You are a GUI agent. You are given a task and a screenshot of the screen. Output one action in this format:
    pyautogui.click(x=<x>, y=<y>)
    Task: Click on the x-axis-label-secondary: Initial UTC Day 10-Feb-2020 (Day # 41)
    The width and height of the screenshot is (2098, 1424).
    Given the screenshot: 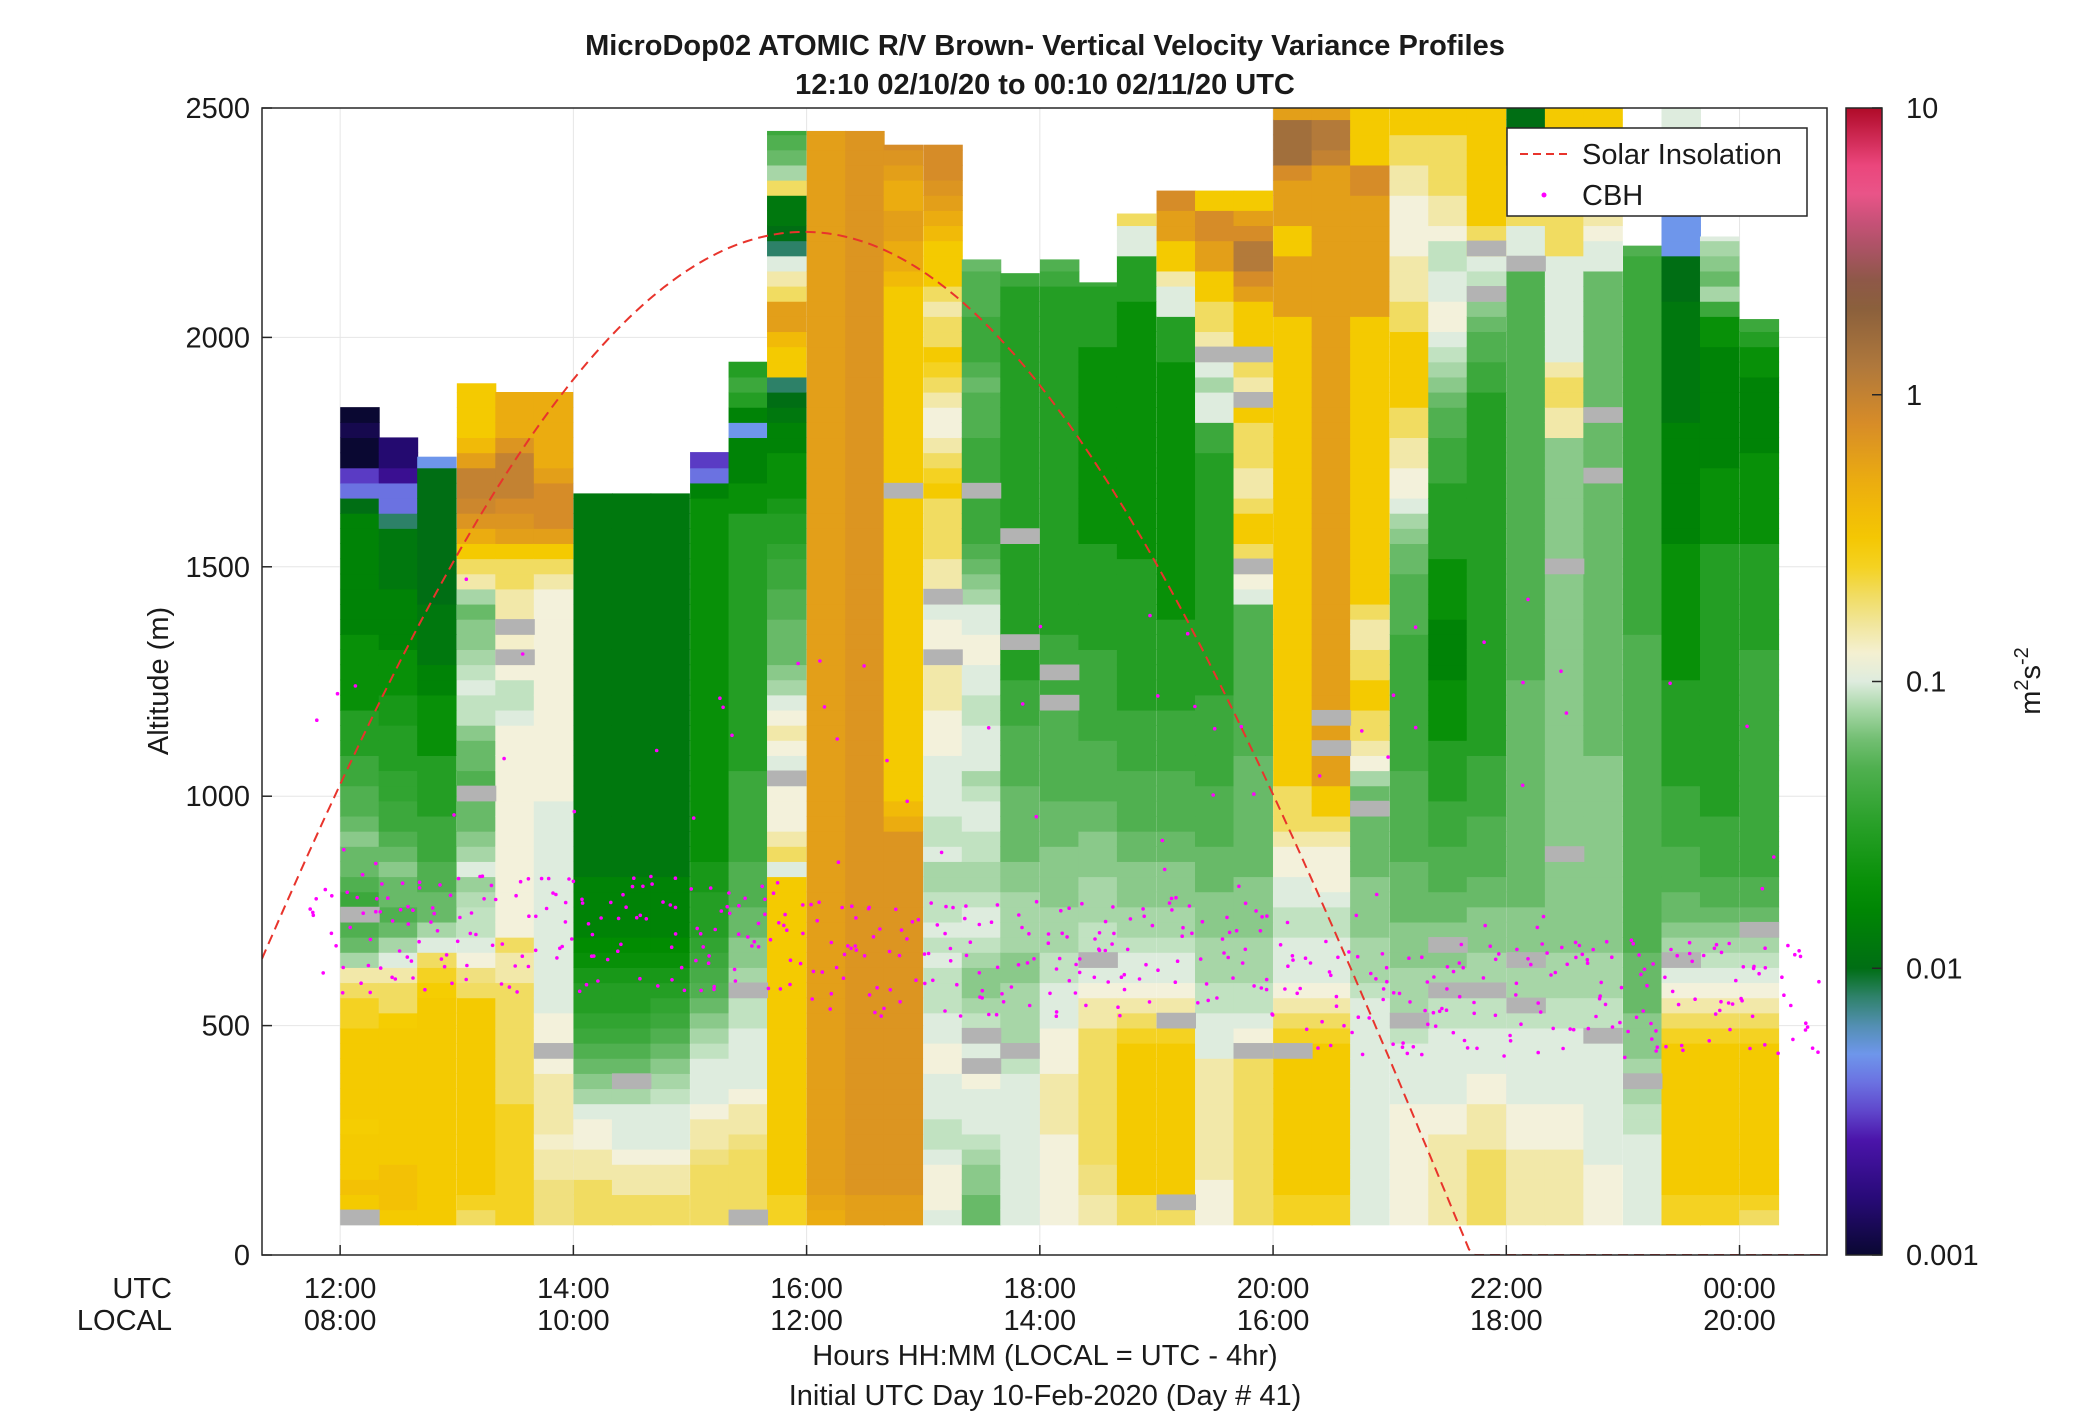 What is the action you would take?
    pyautogui.click(x=1045, y=1396)
    